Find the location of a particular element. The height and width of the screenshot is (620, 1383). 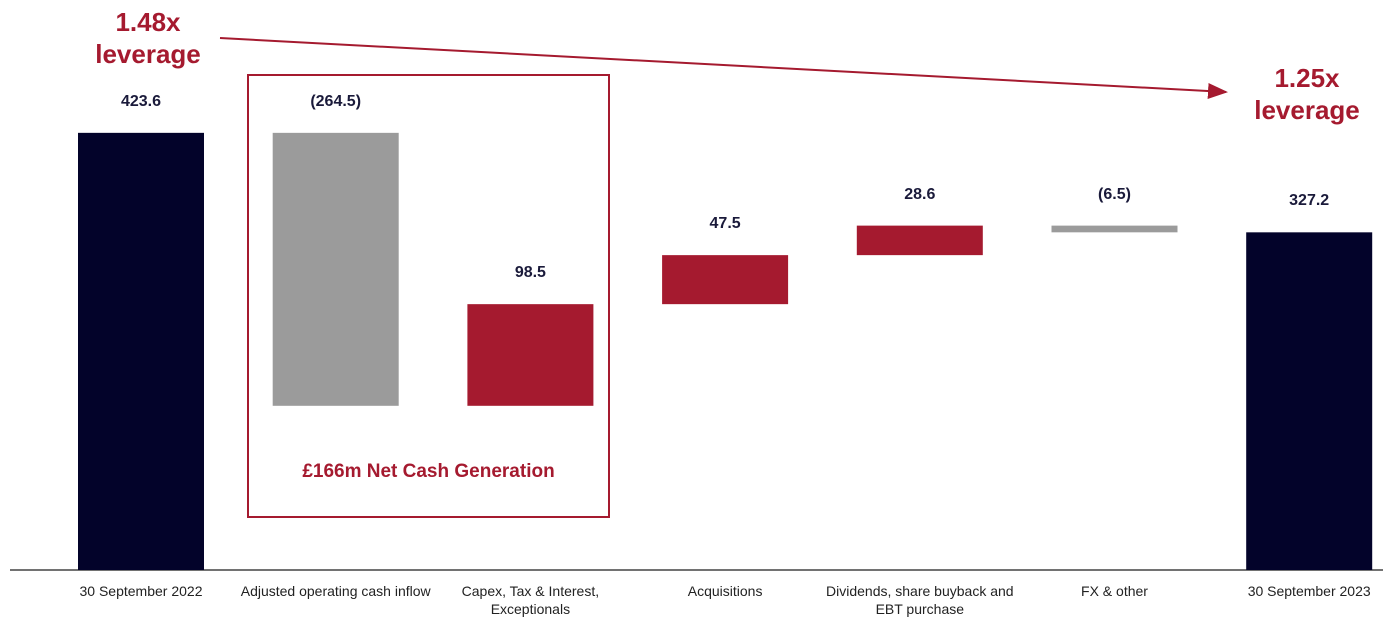

value-label: 423.6 is located at coordinates (141, 101).